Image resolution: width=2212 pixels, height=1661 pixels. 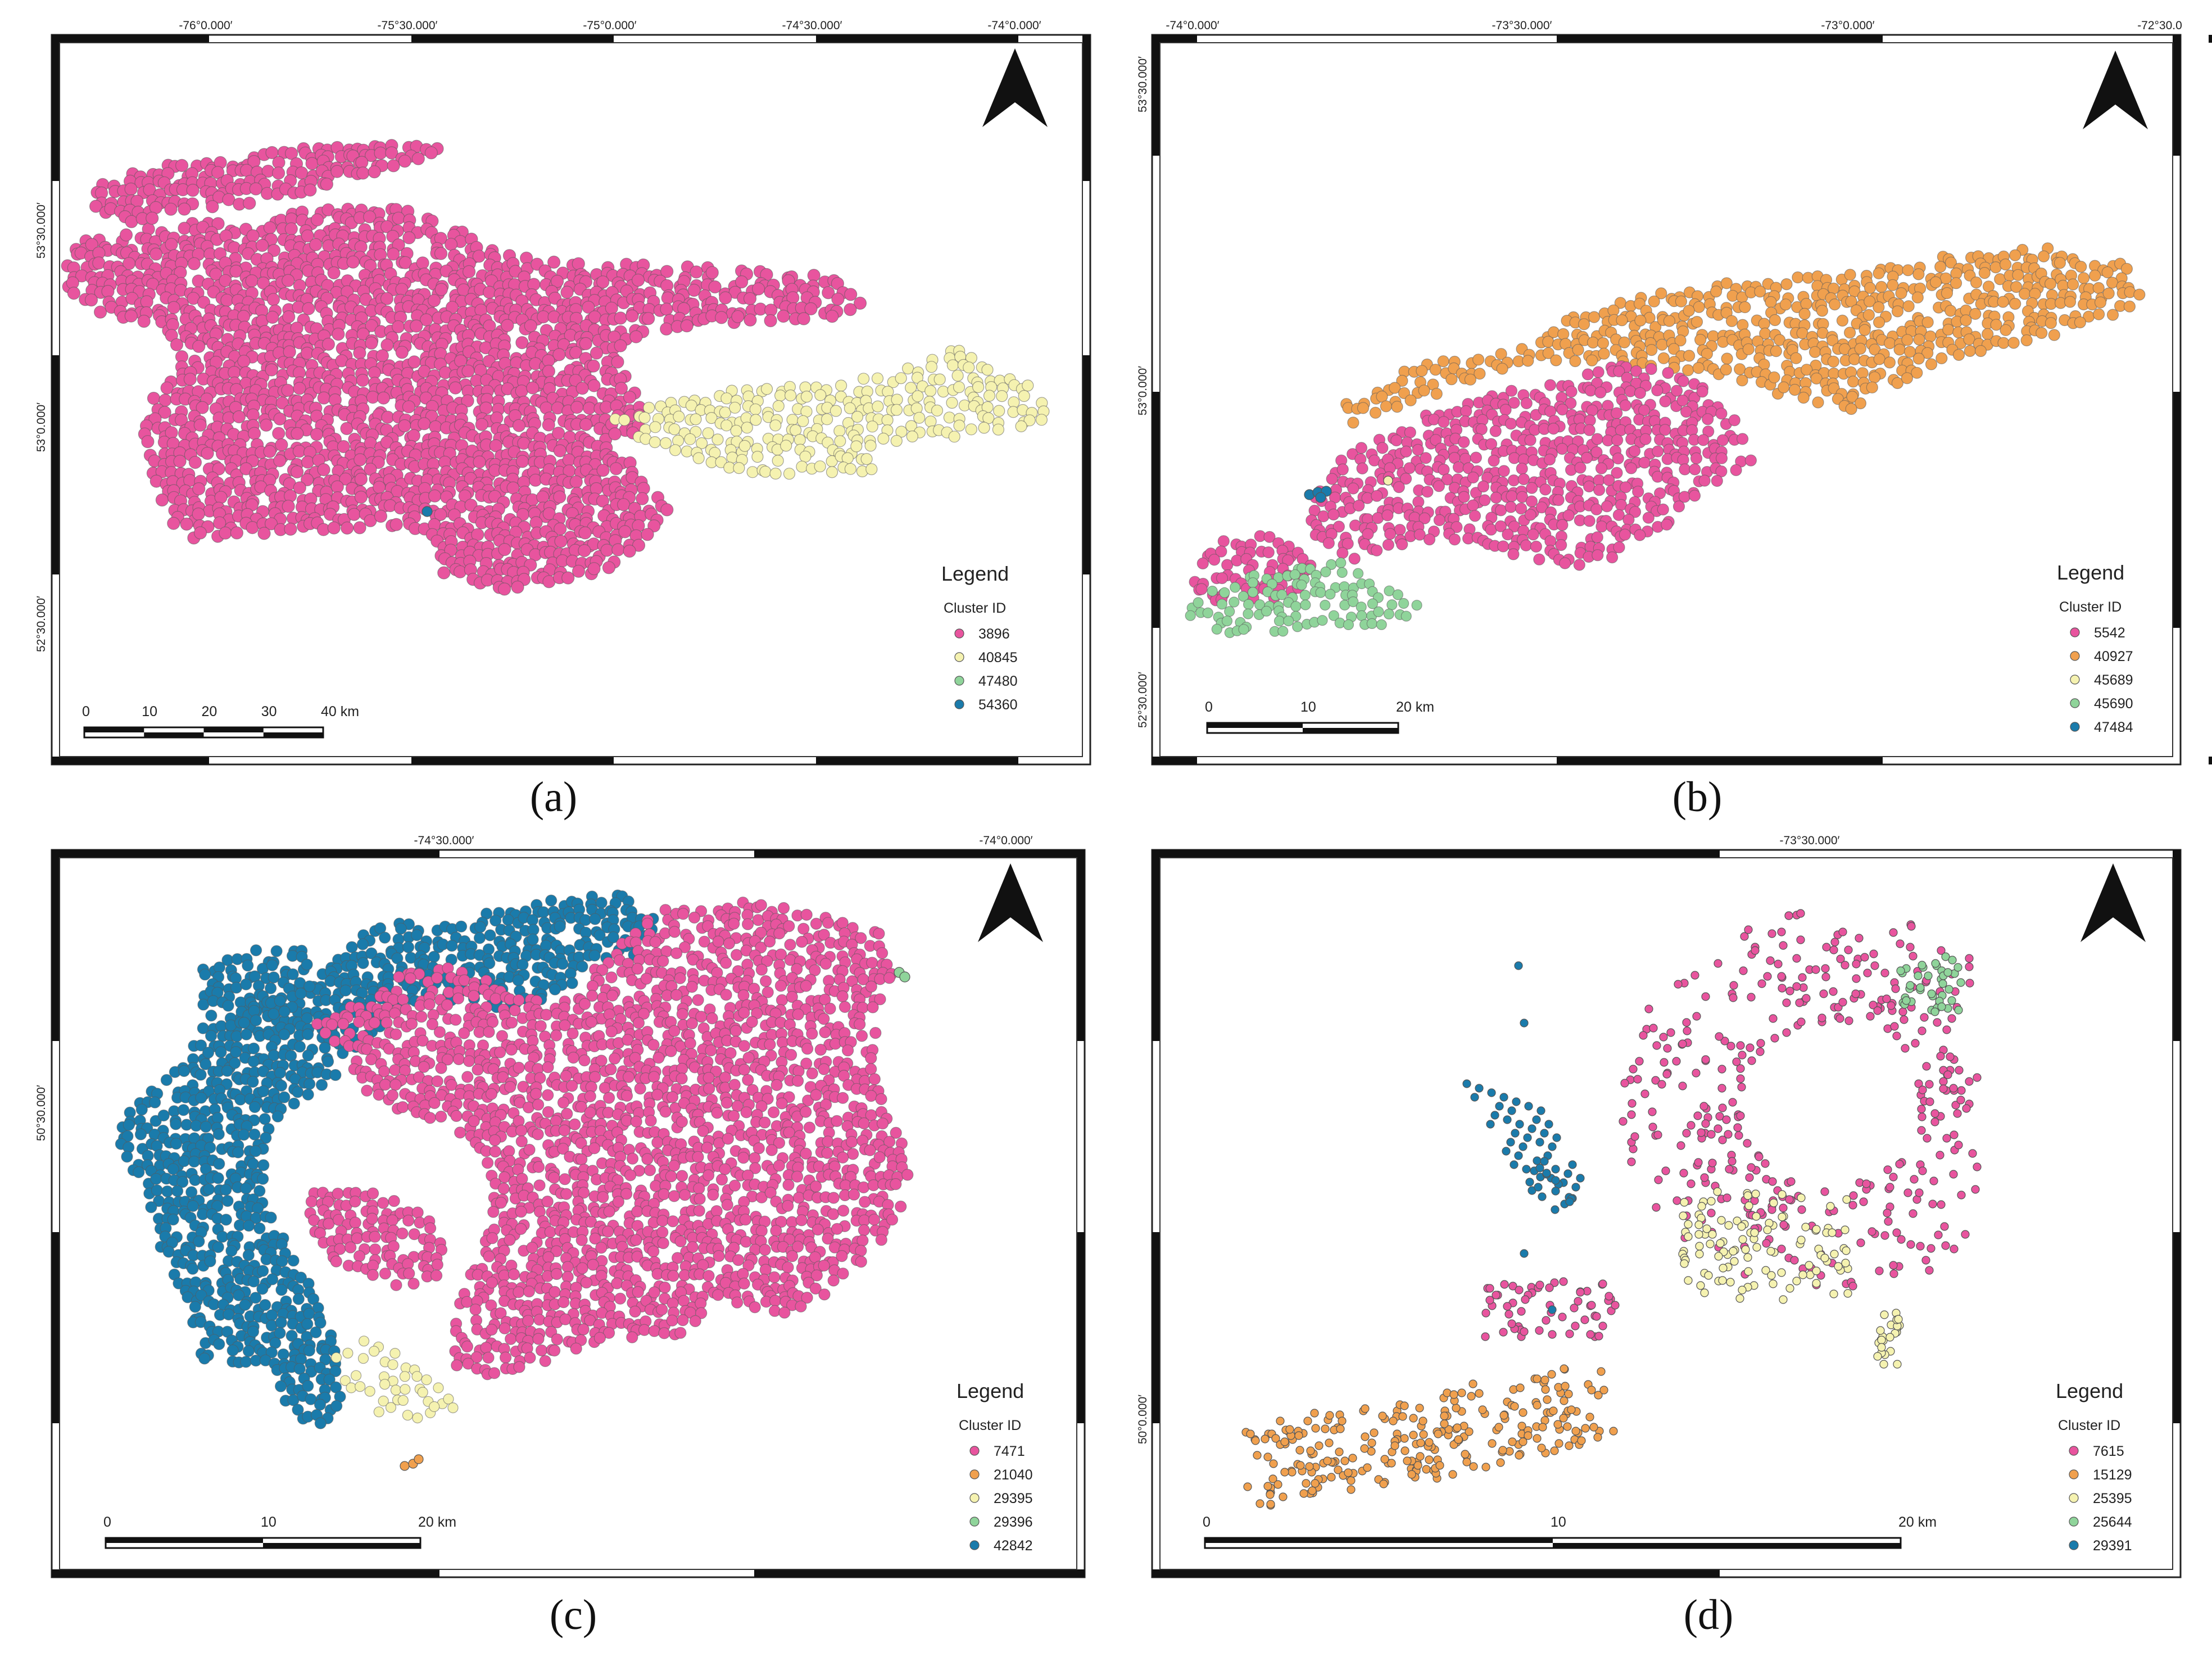 I want to click on north-arrow-shape, so click(x=1015, y=87).